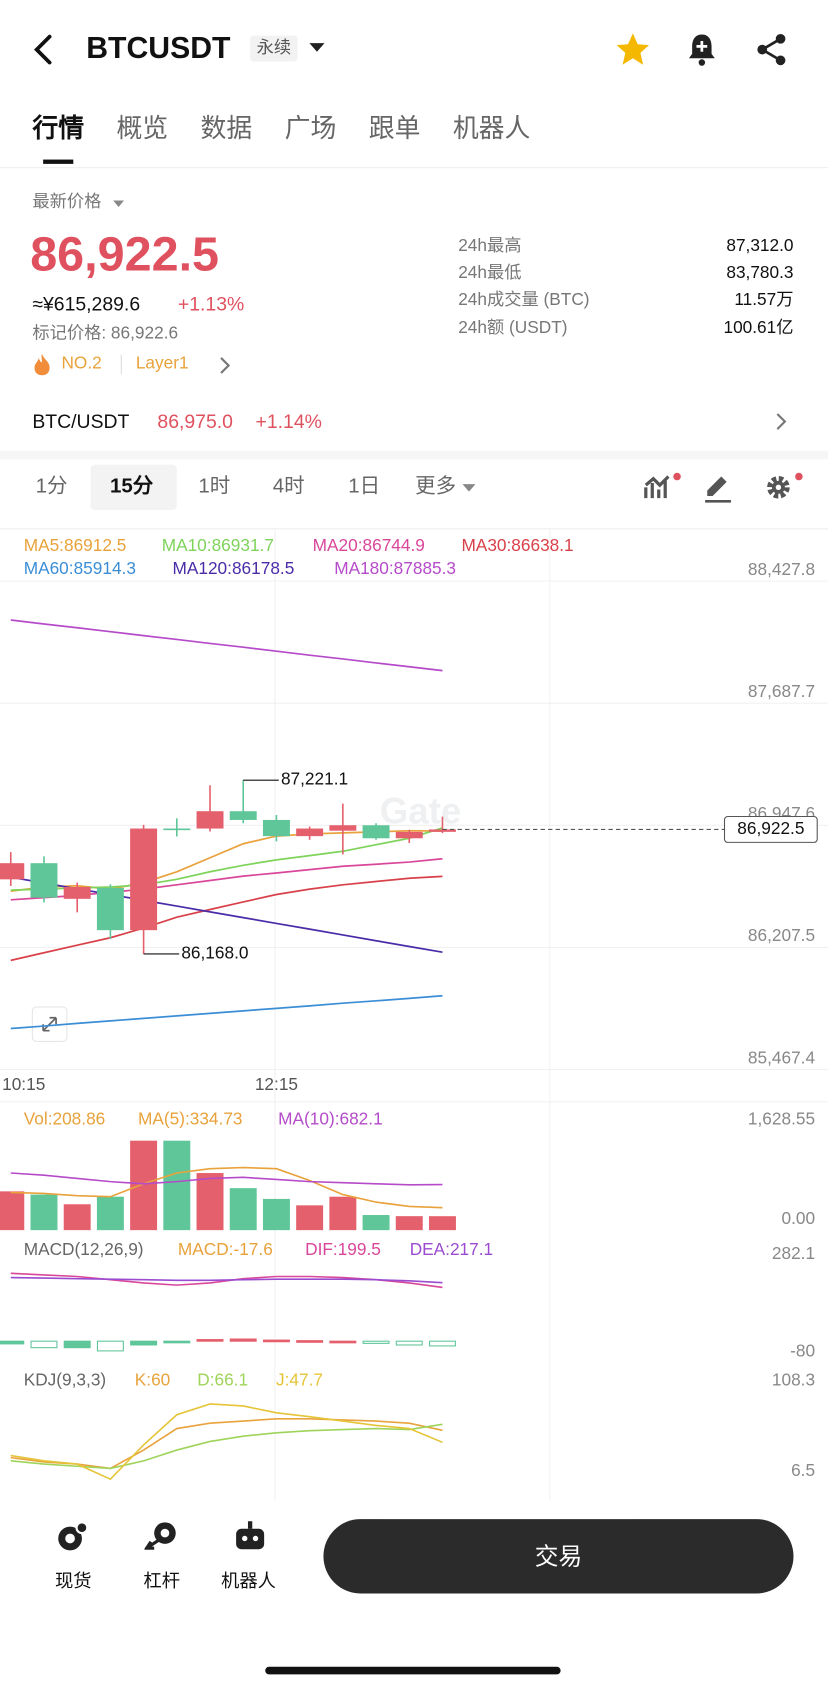 The image size is (828, 1698). What do you see at coordinates (162, 364) in the screenshot?
I see `sector-tag: Layer1` at bounding box center [162, 364].